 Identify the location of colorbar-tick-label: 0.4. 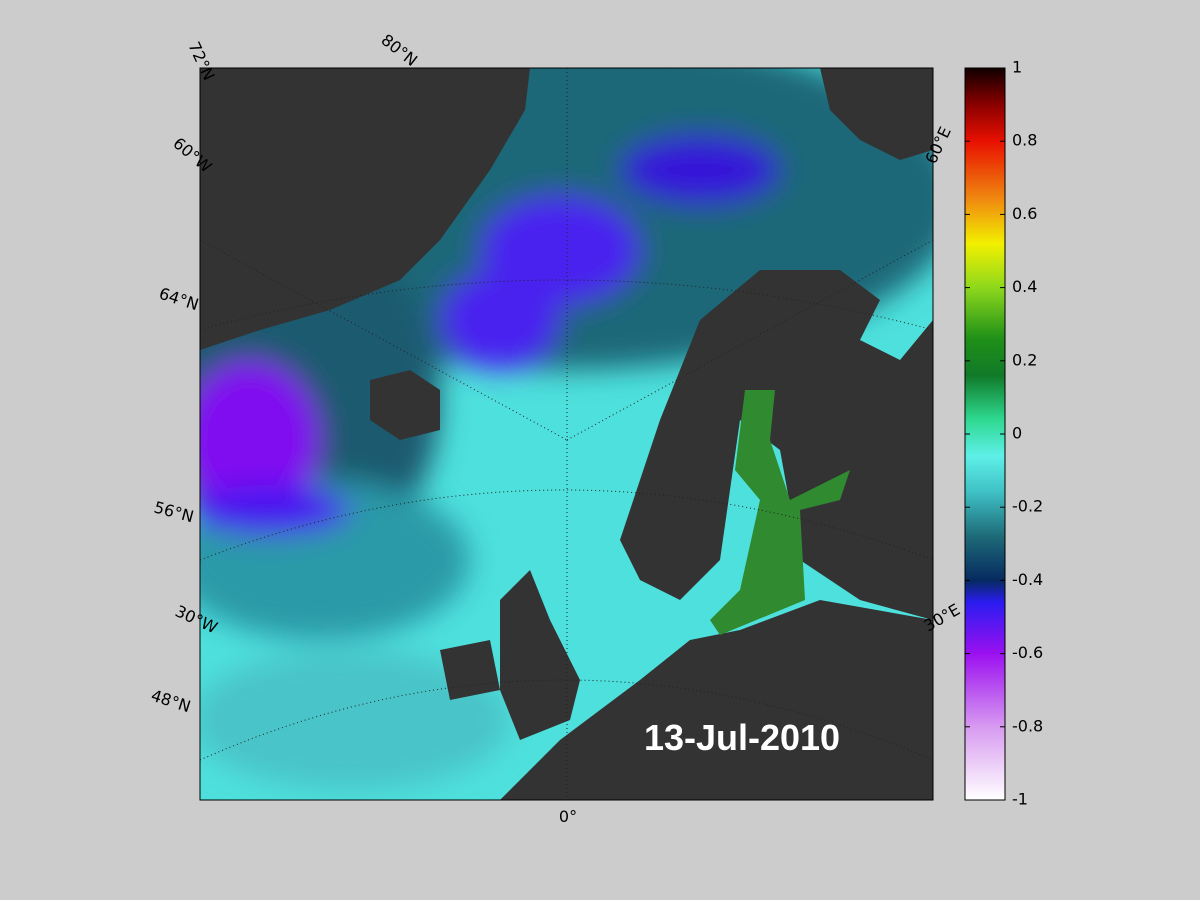
(1024, 286).